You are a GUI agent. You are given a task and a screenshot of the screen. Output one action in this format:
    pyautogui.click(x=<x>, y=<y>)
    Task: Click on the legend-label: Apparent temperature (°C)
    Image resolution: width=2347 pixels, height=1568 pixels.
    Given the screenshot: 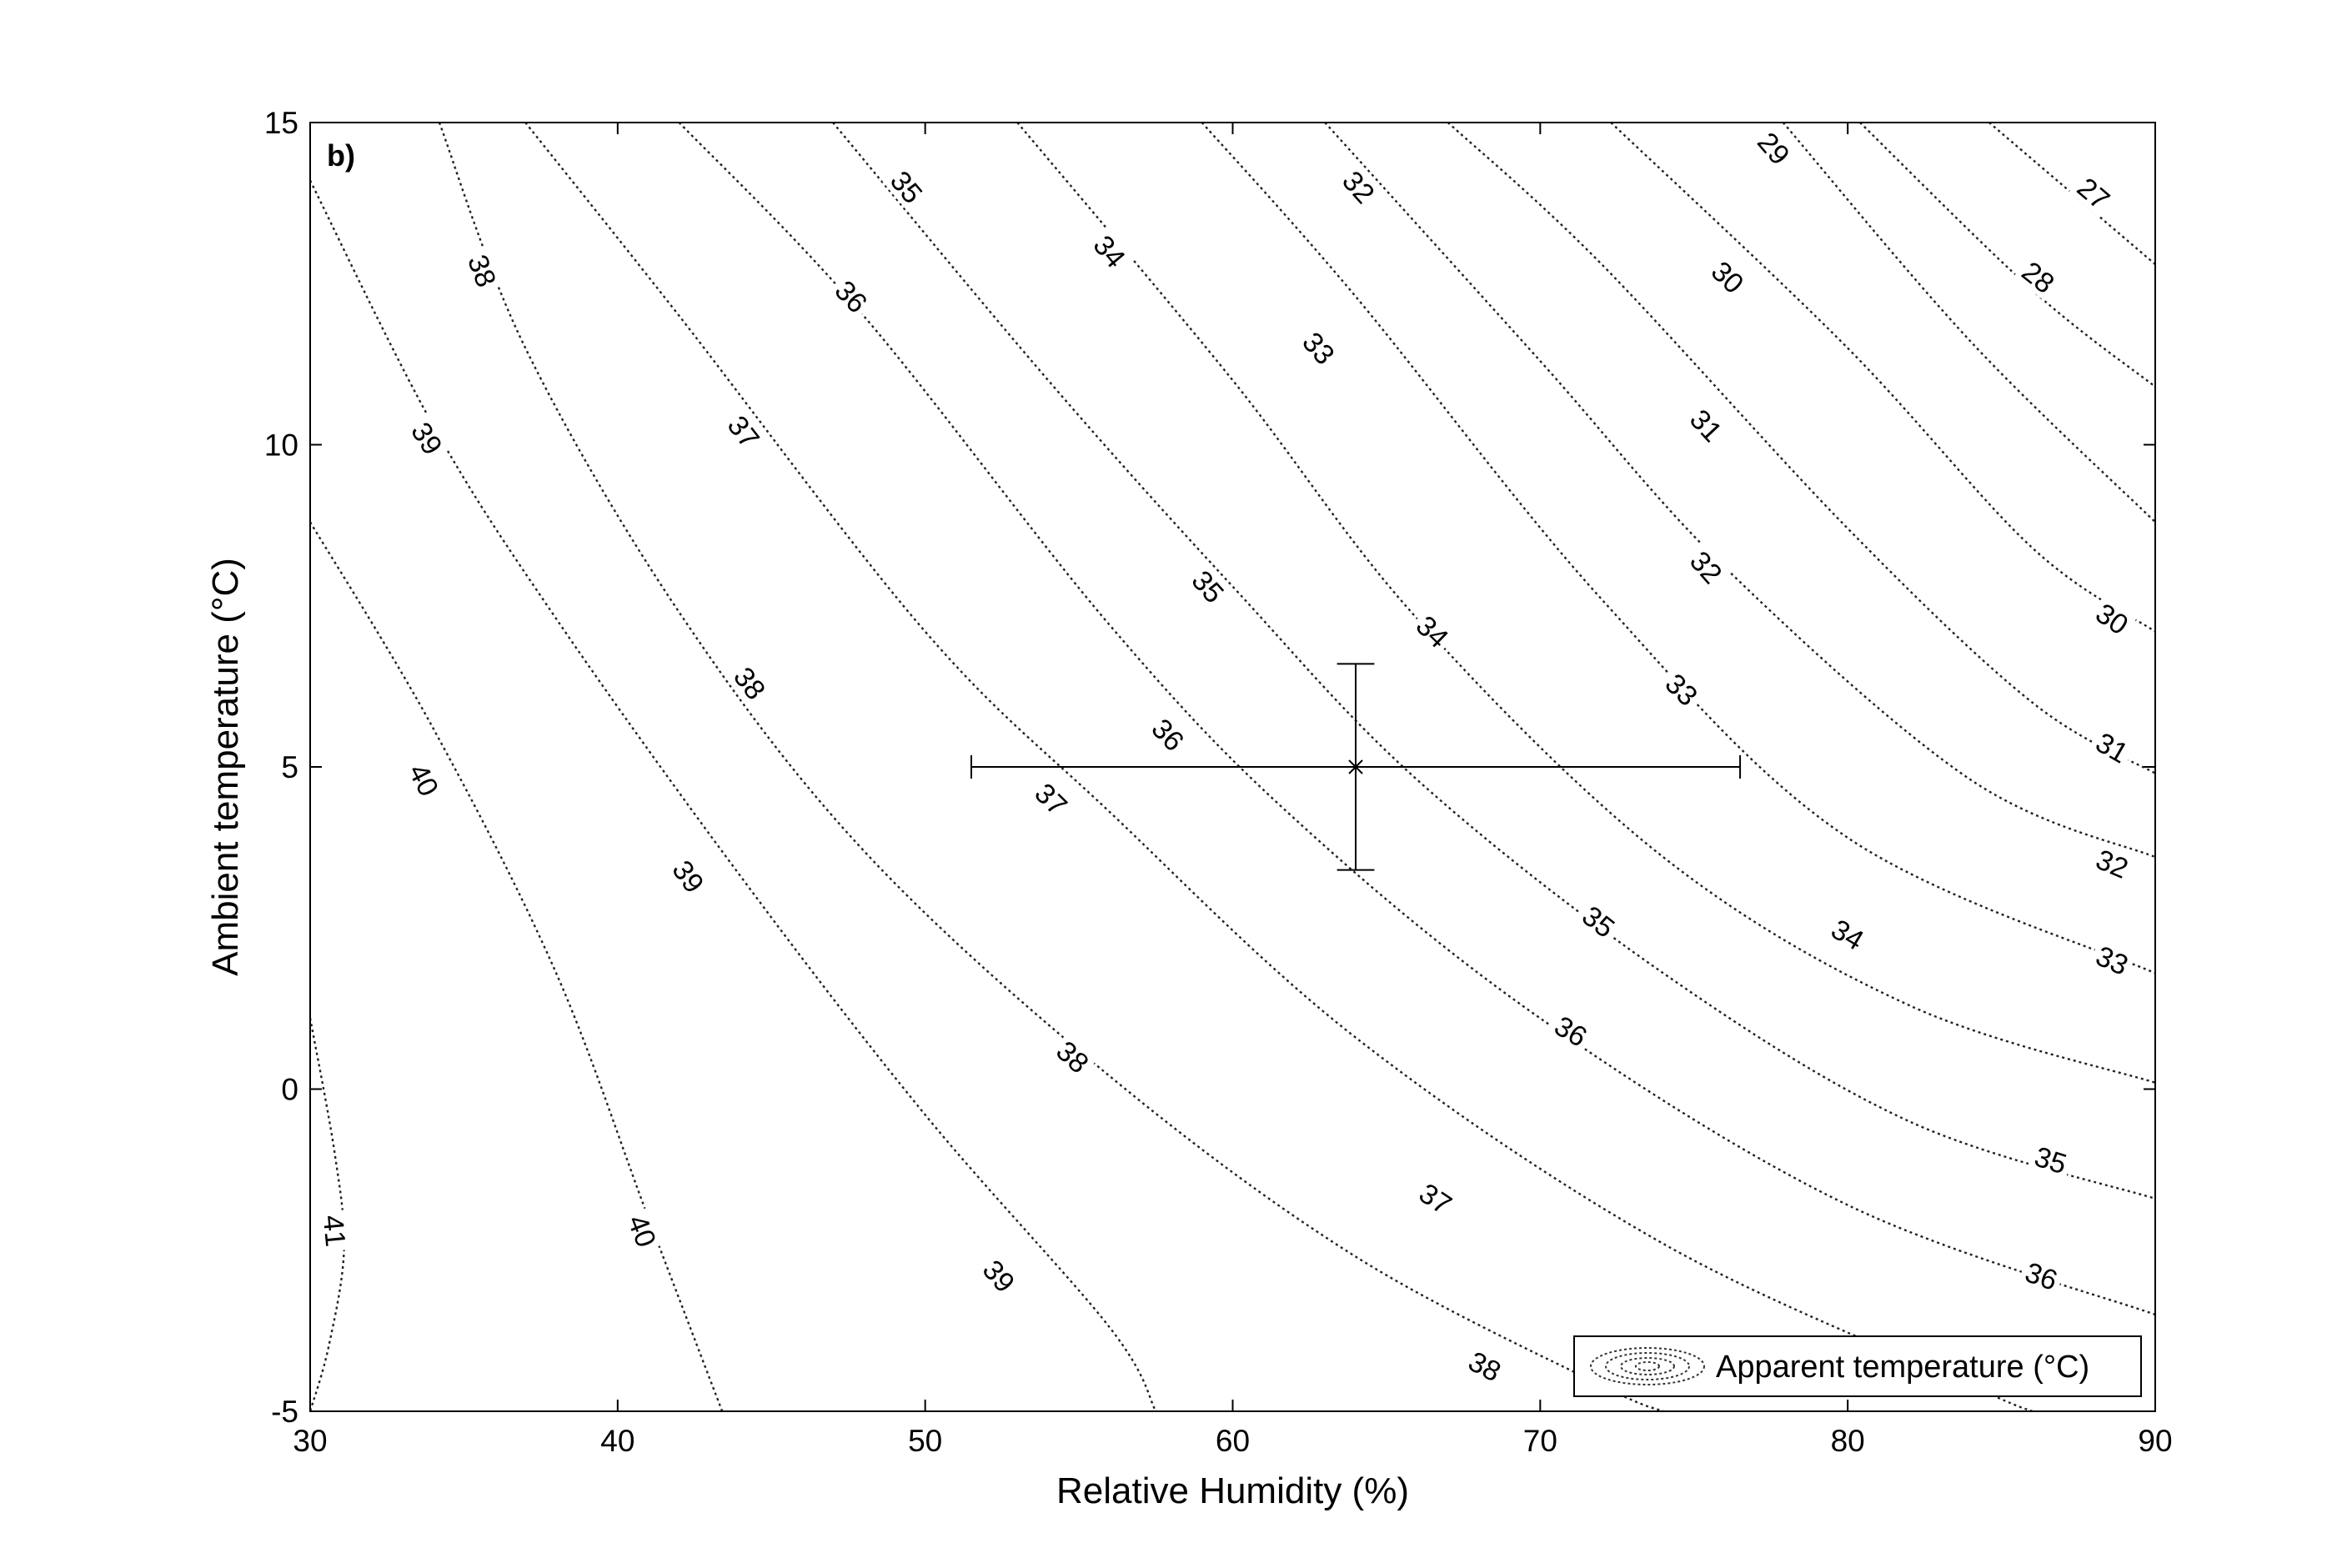 What is the action you would take?
    pyautogui.click(x=1902, y=1367)
    